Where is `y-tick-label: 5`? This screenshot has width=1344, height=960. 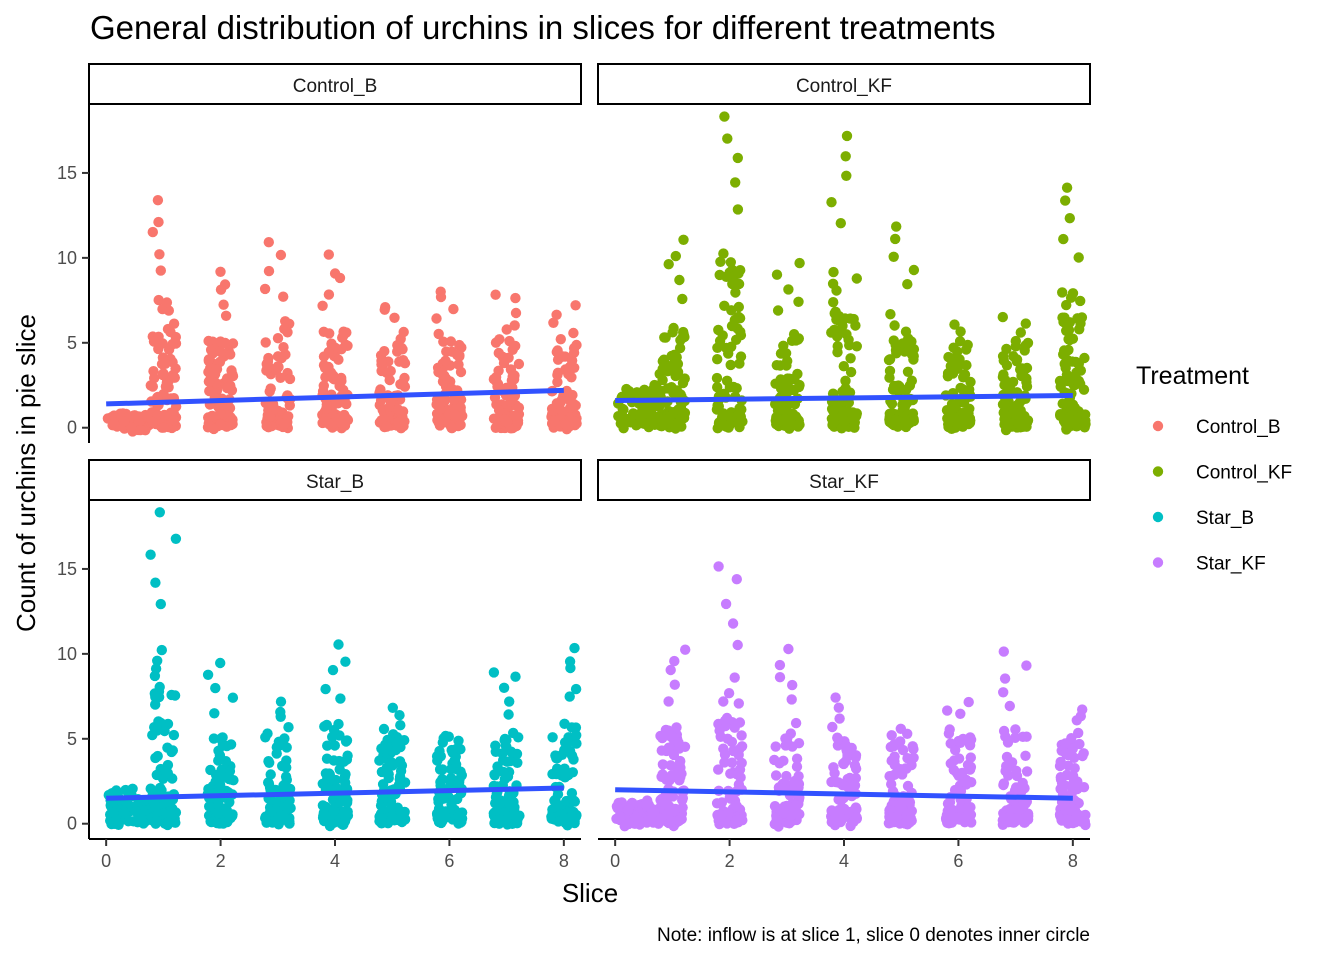 y-tick-label: 5 is located at coordinates (72, 739).